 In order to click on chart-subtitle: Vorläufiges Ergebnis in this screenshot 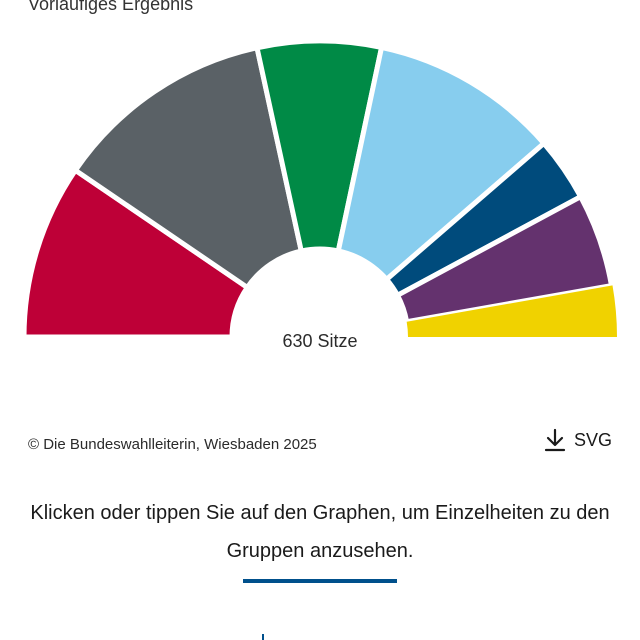, I will do `click(111, 7)`.